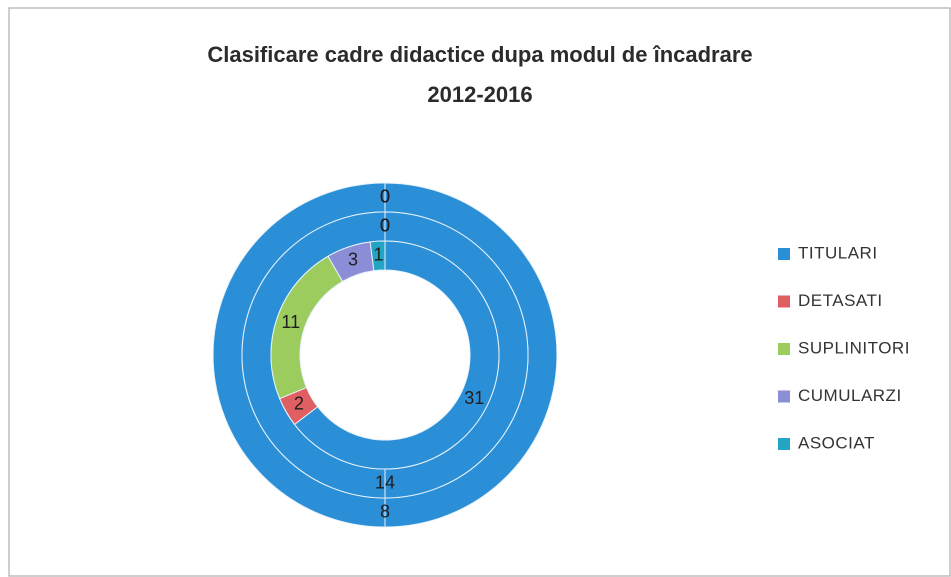 The height and width of the screenshot is (577, 951). I want to click on legend-label: SUPLINITORI, so click(854, 347).